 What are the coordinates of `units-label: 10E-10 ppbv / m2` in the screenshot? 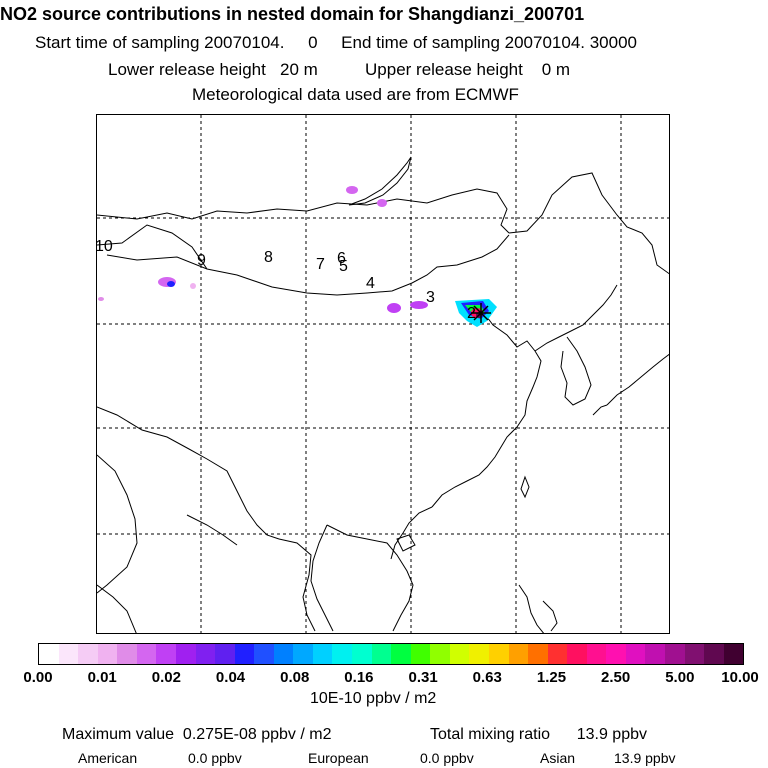 It's located at (373, 698).